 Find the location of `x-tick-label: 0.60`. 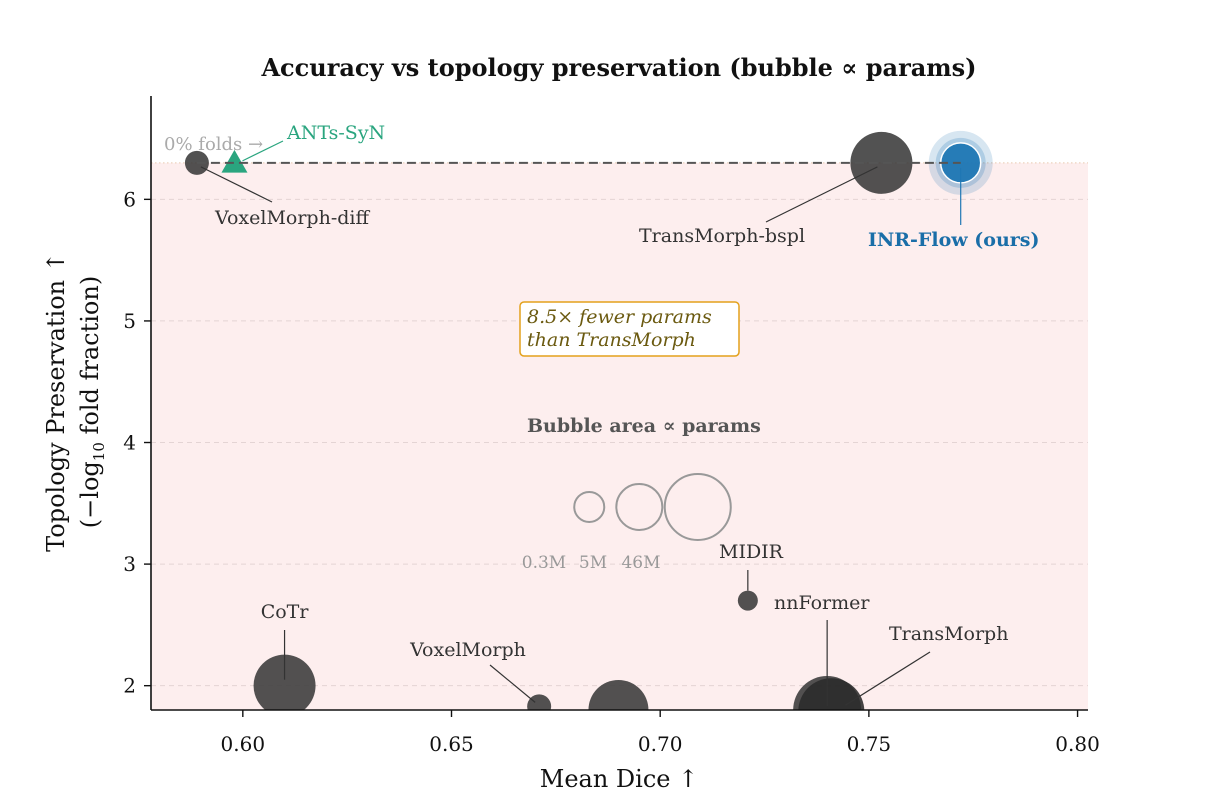

x-tick-label: 0.60 is located at coordinates (243, 744).